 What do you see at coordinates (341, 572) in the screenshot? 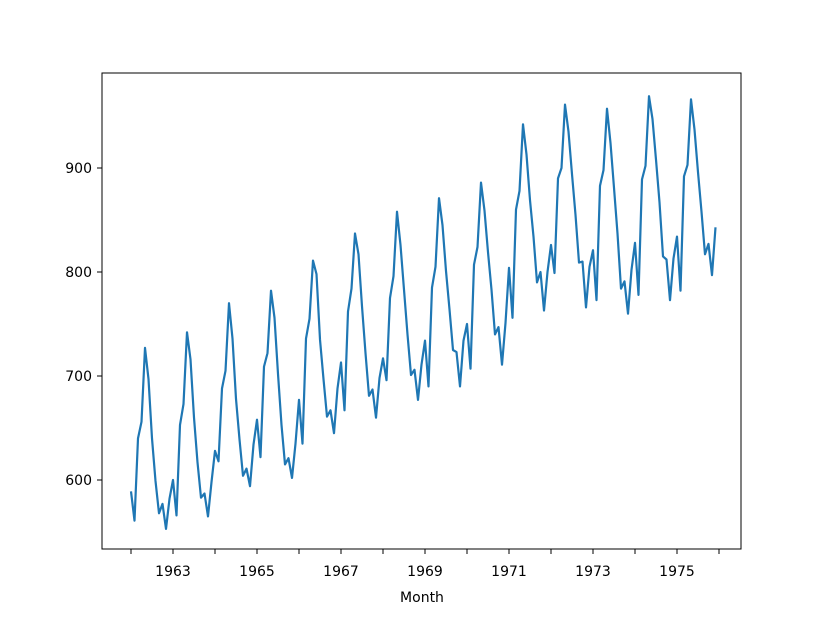
I see `x-tick-label: 1967` at bounding box center [341, 572].